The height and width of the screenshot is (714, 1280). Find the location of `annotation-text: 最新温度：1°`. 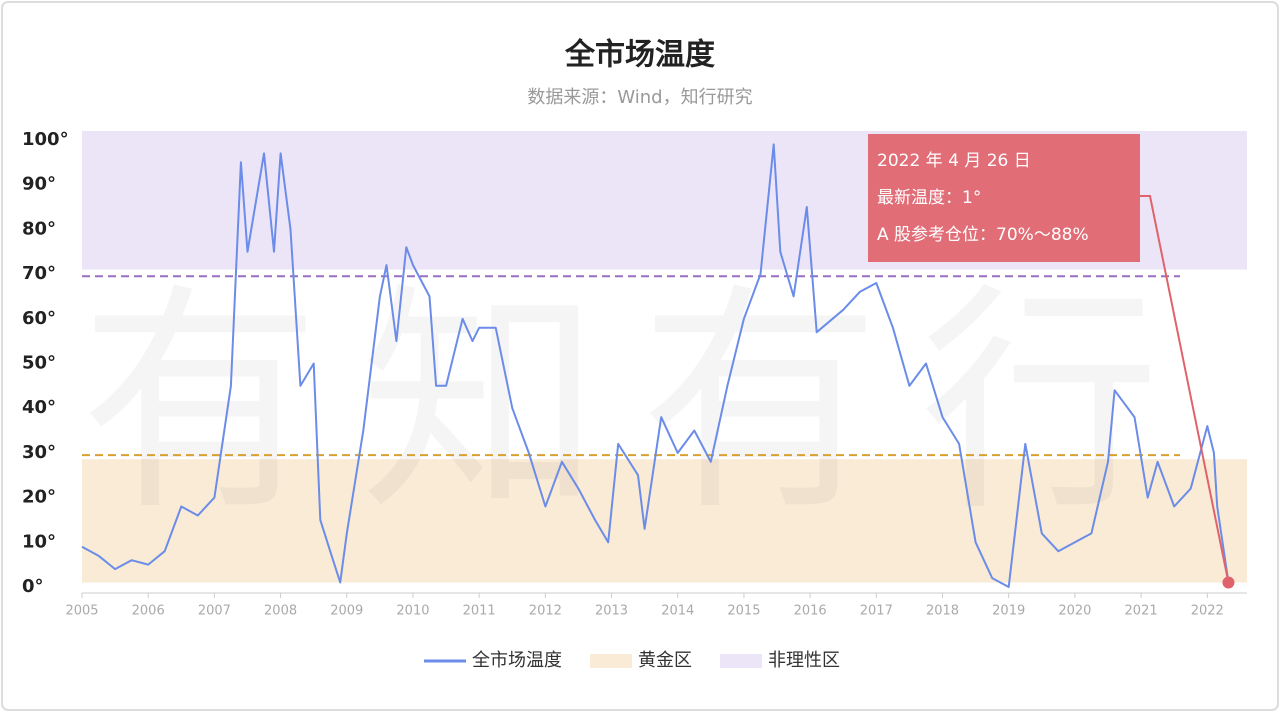

annotation-text: 最新温度：1° is located at coordinates (929, 198).